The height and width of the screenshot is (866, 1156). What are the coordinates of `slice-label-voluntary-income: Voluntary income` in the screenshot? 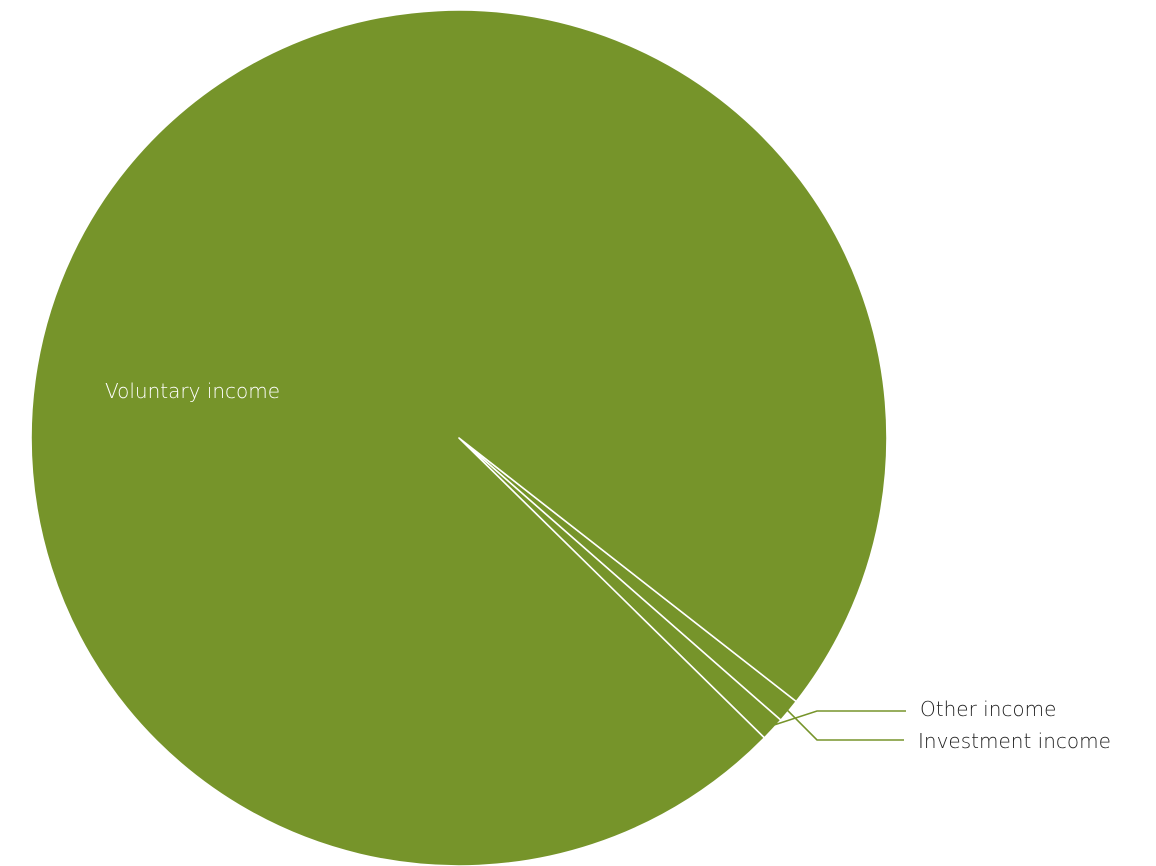 It's located at (192, 391).